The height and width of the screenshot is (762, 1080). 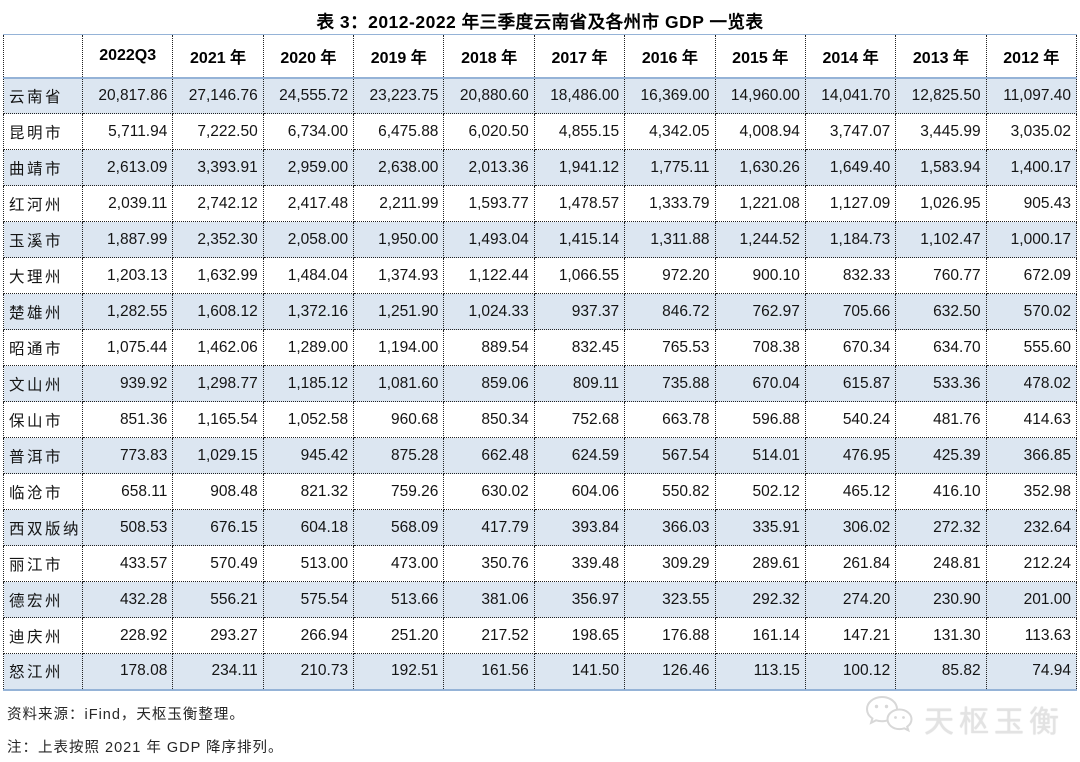 I want to click on gdp-value-cell: 481.76, so click(x=941, y=419).